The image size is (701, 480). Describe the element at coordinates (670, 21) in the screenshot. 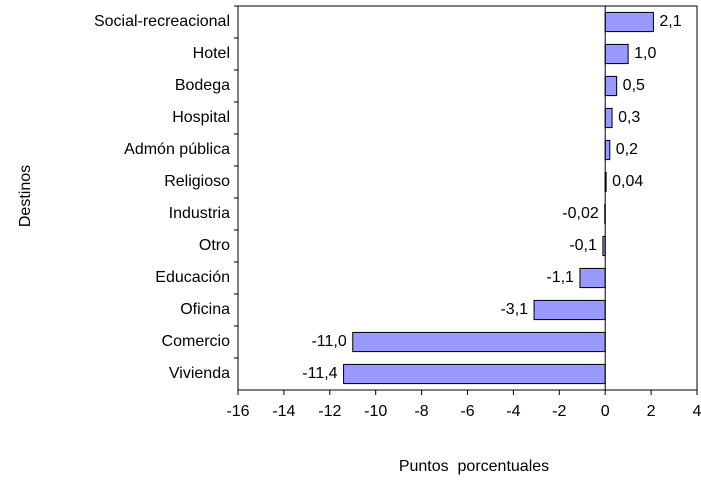

I see `data-label: 2,1` at that location.